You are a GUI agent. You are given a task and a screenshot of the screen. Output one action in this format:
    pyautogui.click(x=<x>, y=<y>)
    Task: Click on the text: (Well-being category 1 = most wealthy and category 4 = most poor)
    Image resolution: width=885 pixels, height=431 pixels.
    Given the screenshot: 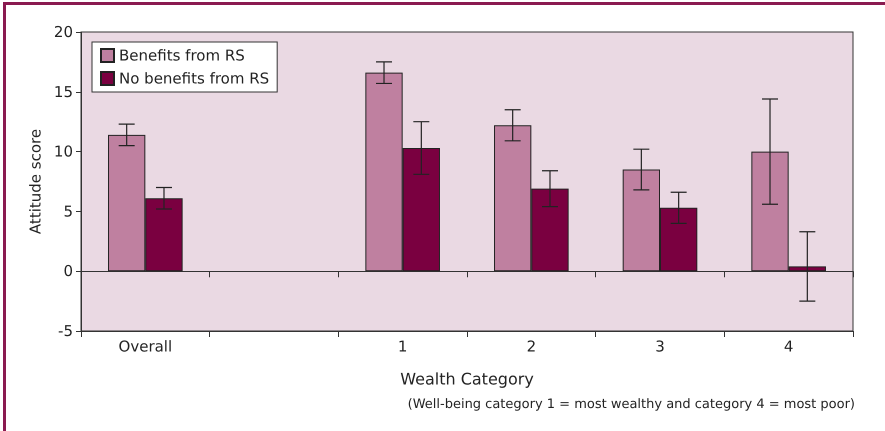 What is the action you would take?
    pyautogui.click(x=631, y=404)
    